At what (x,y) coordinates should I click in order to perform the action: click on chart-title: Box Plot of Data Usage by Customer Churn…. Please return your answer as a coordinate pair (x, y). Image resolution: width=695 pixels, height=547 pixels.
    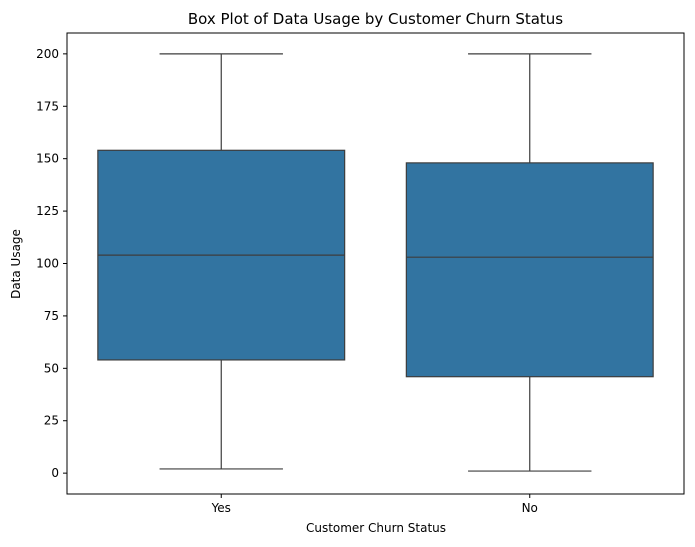
    Looking at the image, I should click on (375, 19).